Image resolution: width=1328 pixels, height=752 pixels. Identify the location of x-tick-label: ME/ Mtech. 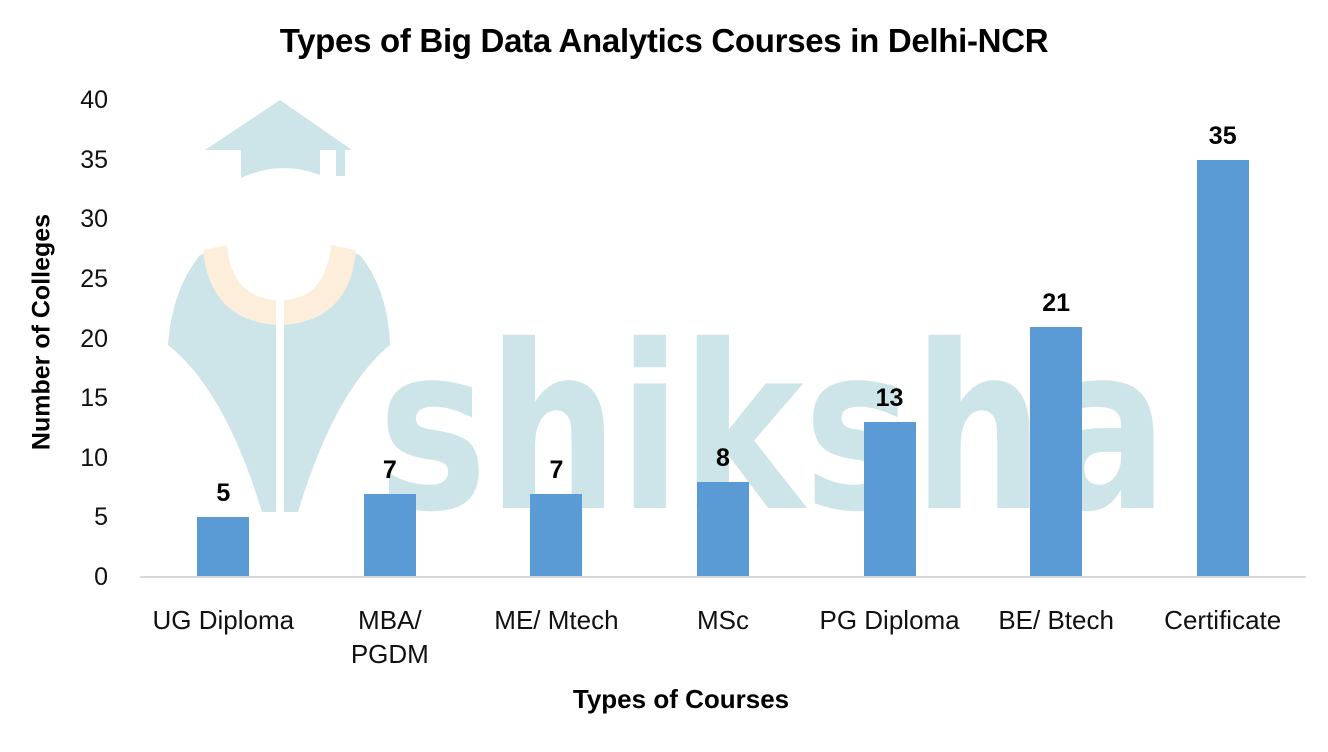
(556, 620).